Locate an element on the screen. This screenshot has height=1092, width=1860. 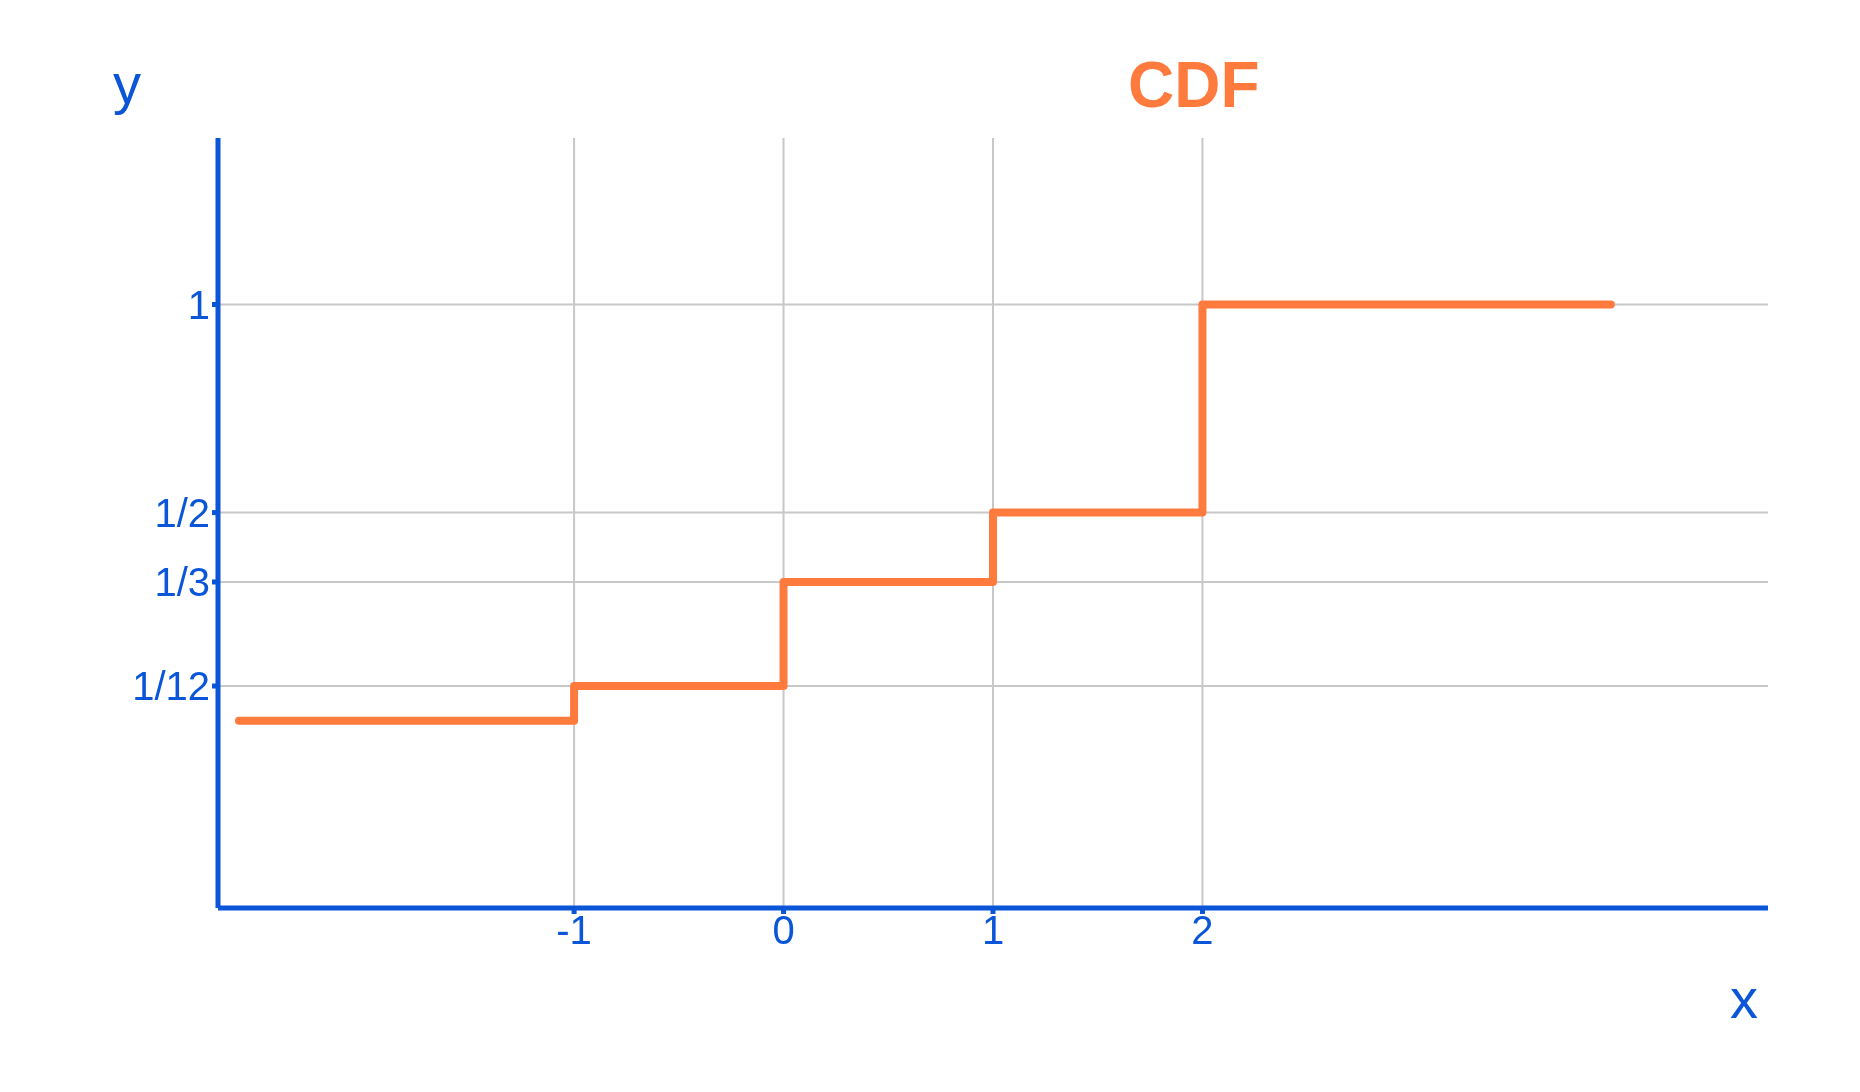
y-tick-label: 1 is located at coordinates (198, 304).